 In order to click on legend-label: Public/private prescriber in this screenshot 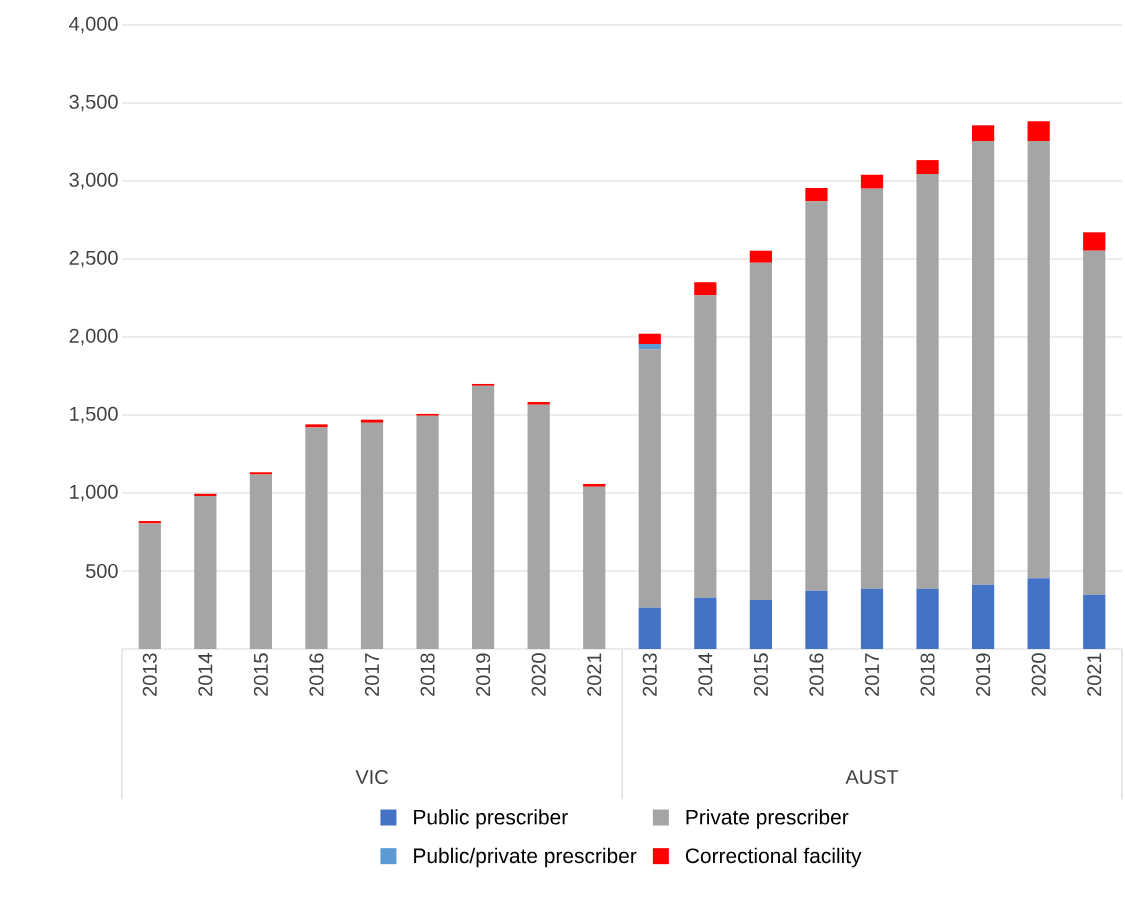, I will do `click(525, 857)`.